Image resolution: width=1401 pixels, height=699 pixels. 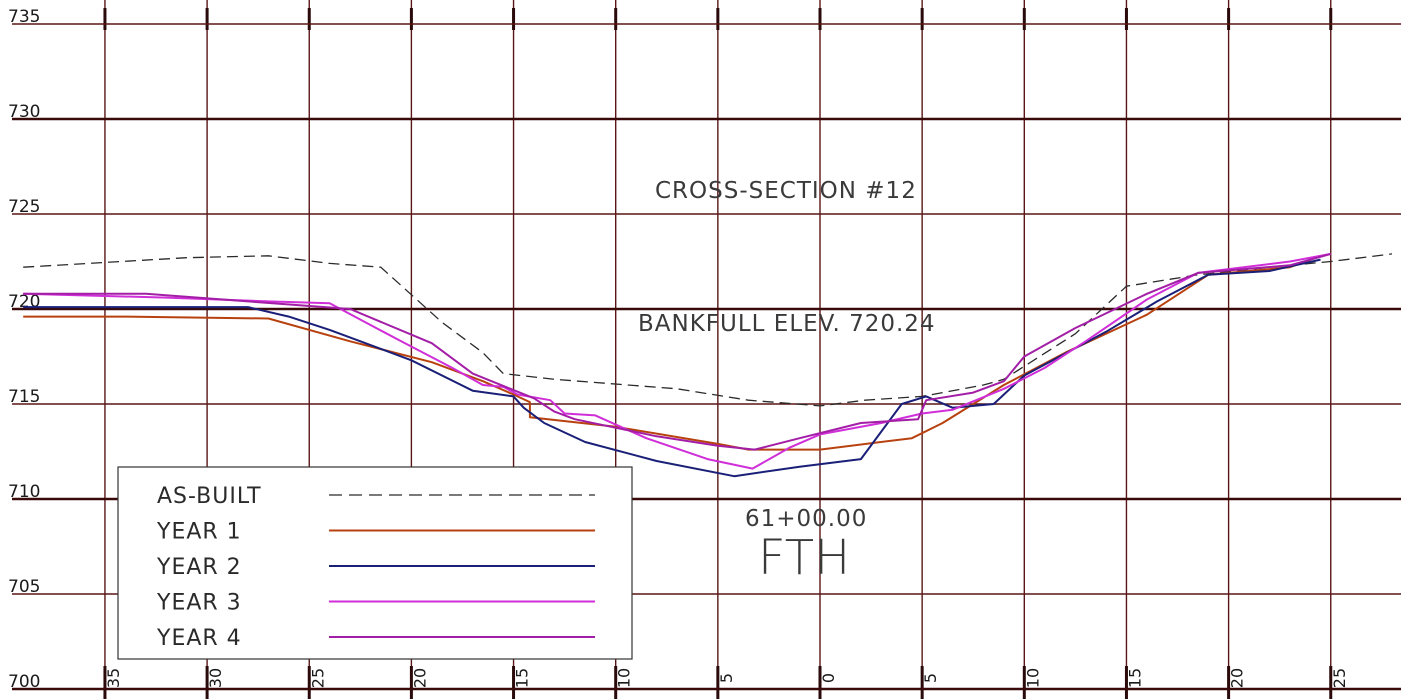 What do you see at coordinates (199, 603) in the screenshot?
I see `legend-label: YEAR 3` at bounding box center [199, 603].